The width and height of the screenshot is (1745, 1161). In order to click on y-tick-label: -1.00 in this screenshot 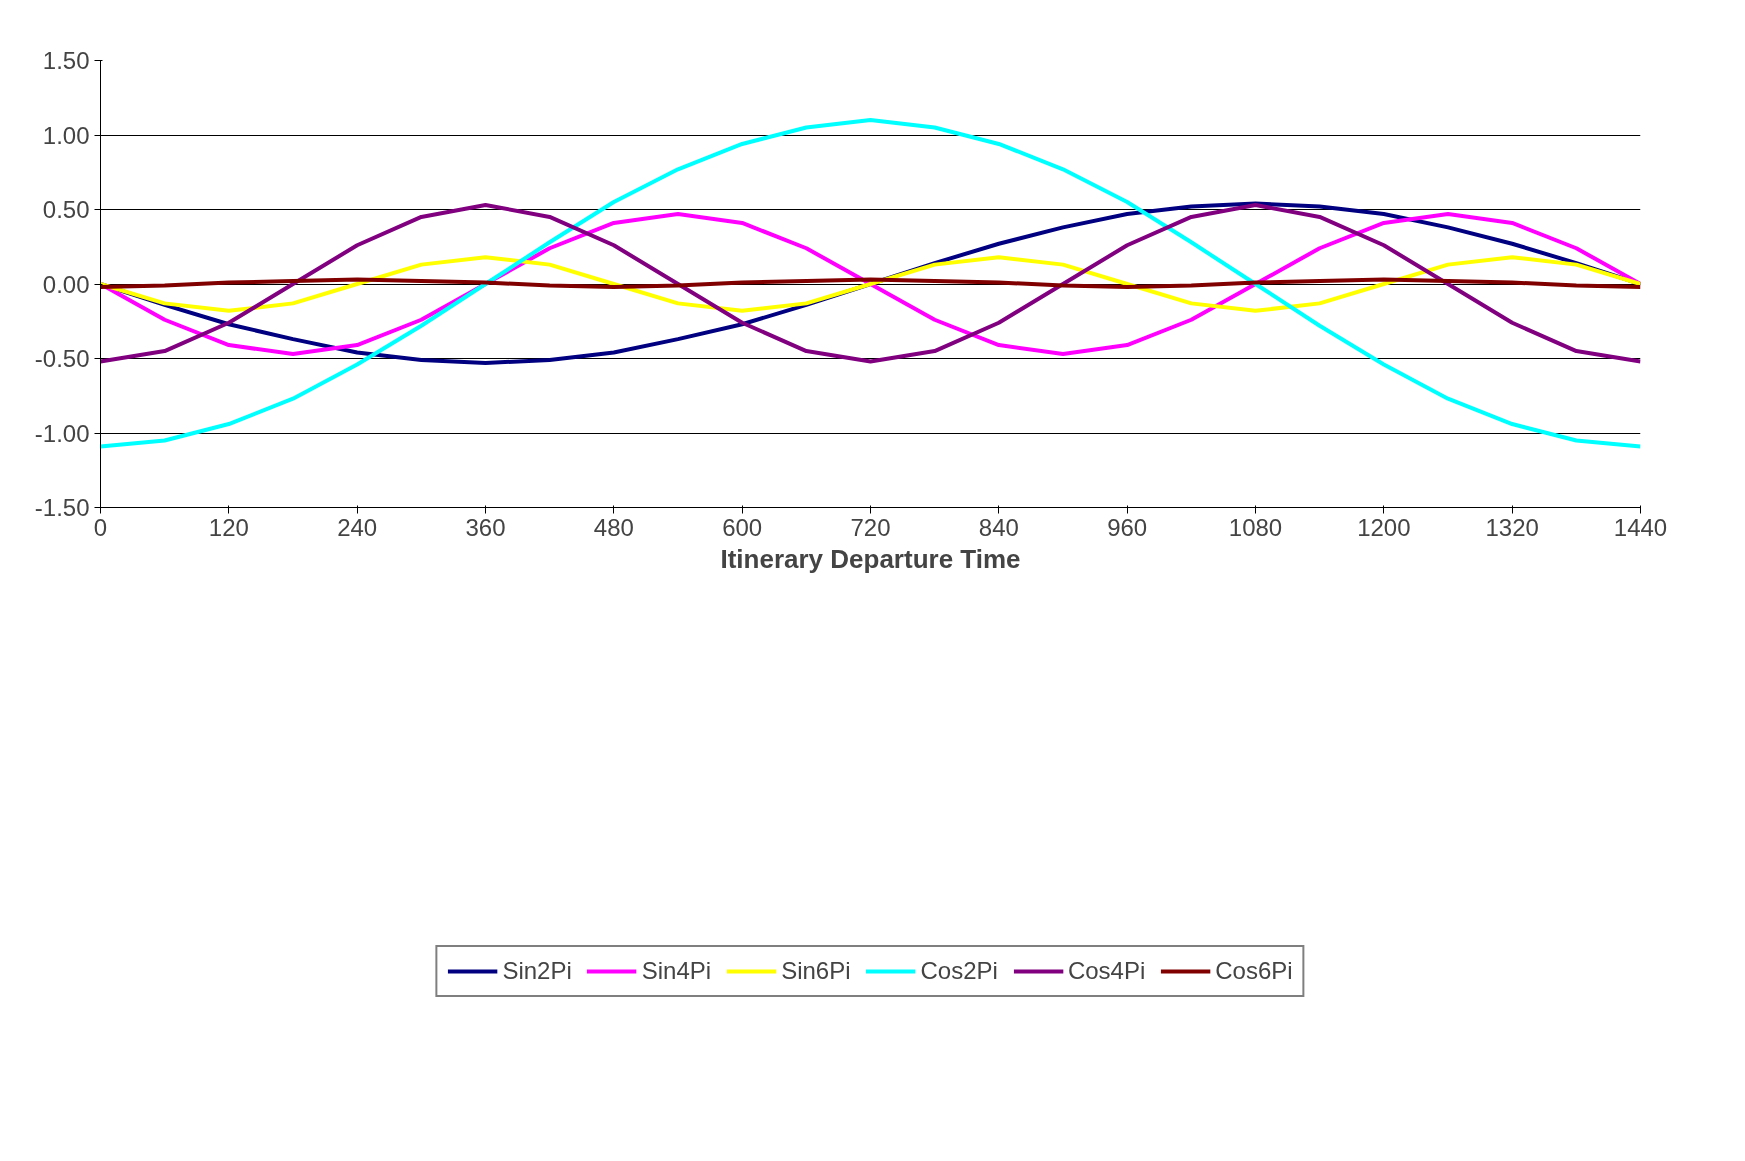, I will do `click(62, 433)`.